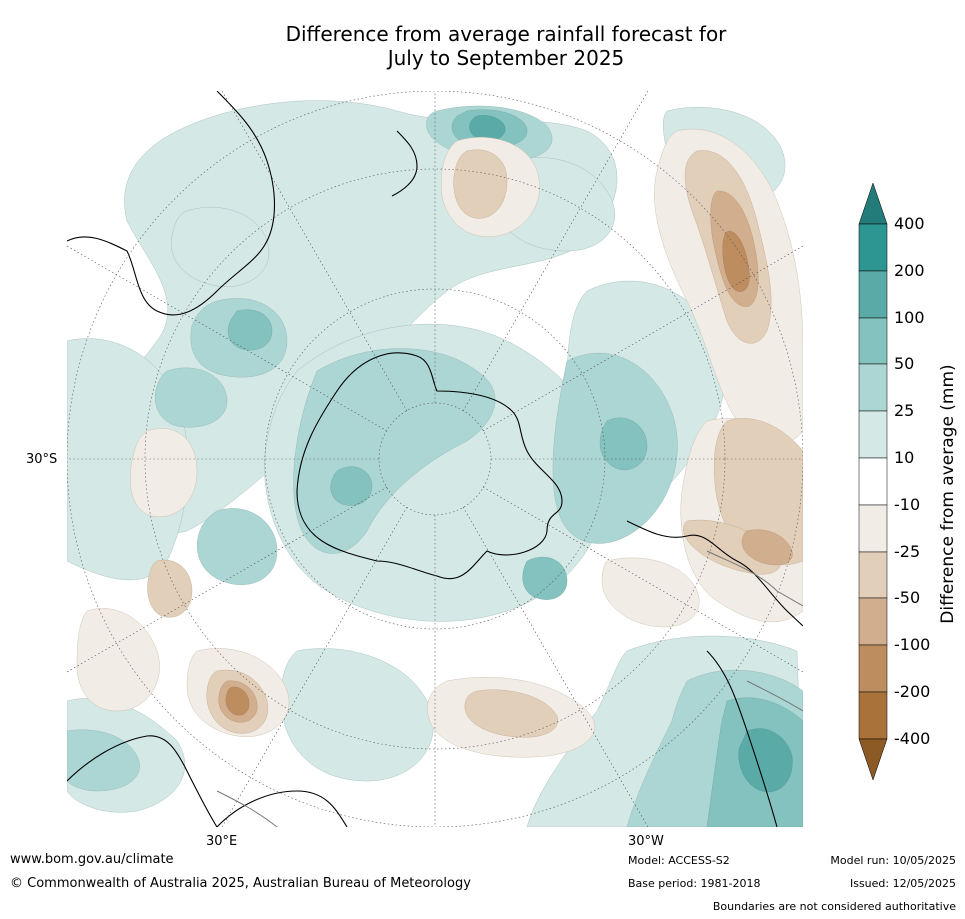  I want to click on colorbar-swatch-neg200-neg100, so click(873, 668).